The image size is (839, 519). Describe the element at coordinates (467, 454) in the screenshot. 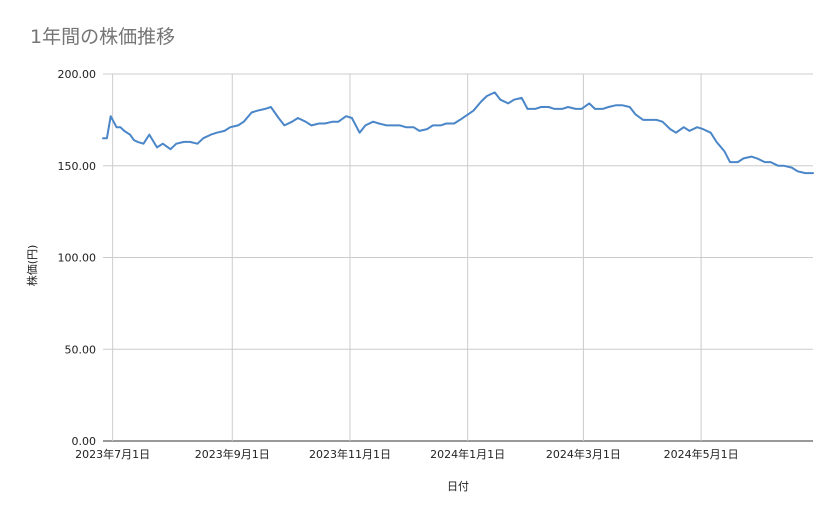

I see `x-tick-label: 2024年1月1日` at that location.